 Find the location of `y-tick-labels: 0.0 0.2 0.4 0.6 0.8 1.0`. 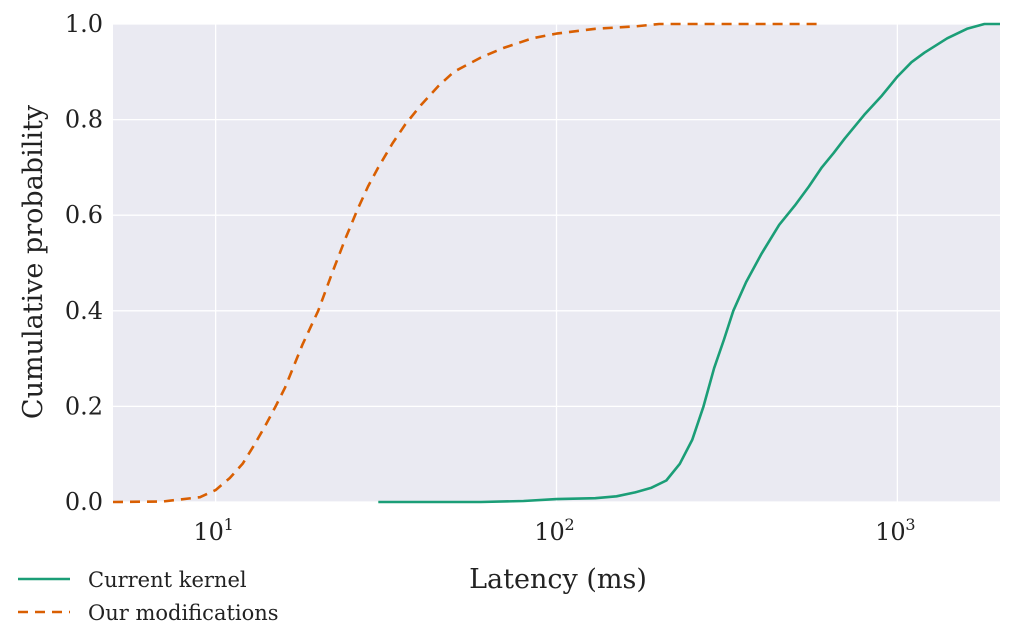

y-tick-labels: 0.0 0.2 0.4 0.6 0.8 1.0 is located at coordinates (84, 263).